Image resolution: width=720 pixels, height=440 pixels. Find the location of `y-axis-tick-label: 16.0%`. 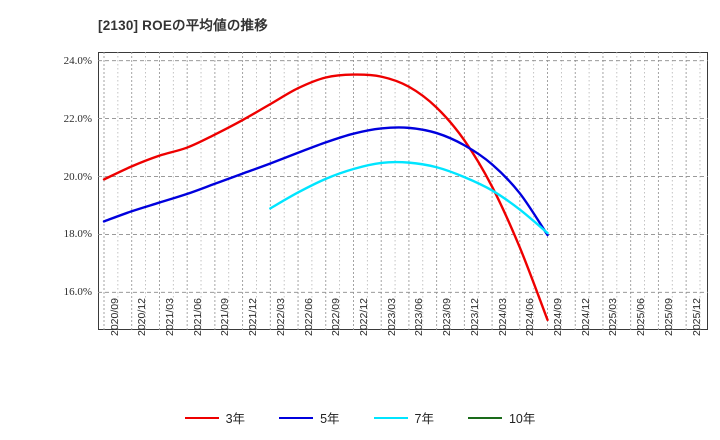

y-axis-tick-label: 16.0% is located at coordinates (77, 292).